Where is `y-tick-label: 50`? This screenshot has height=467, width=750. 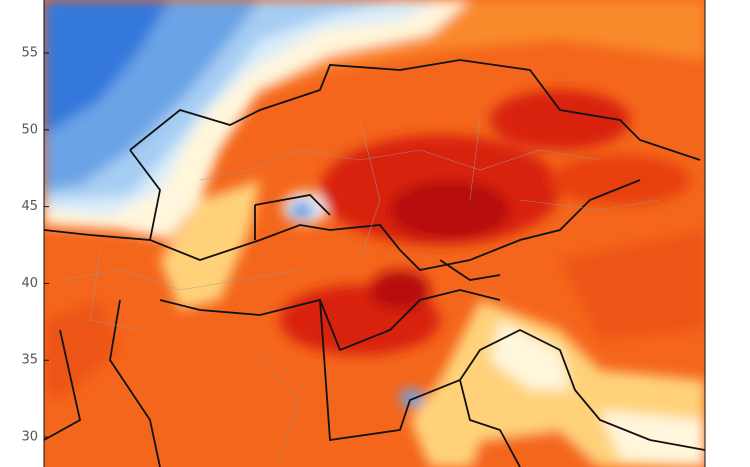 y-tick-label: 50 is located at coordinates (29, 129).